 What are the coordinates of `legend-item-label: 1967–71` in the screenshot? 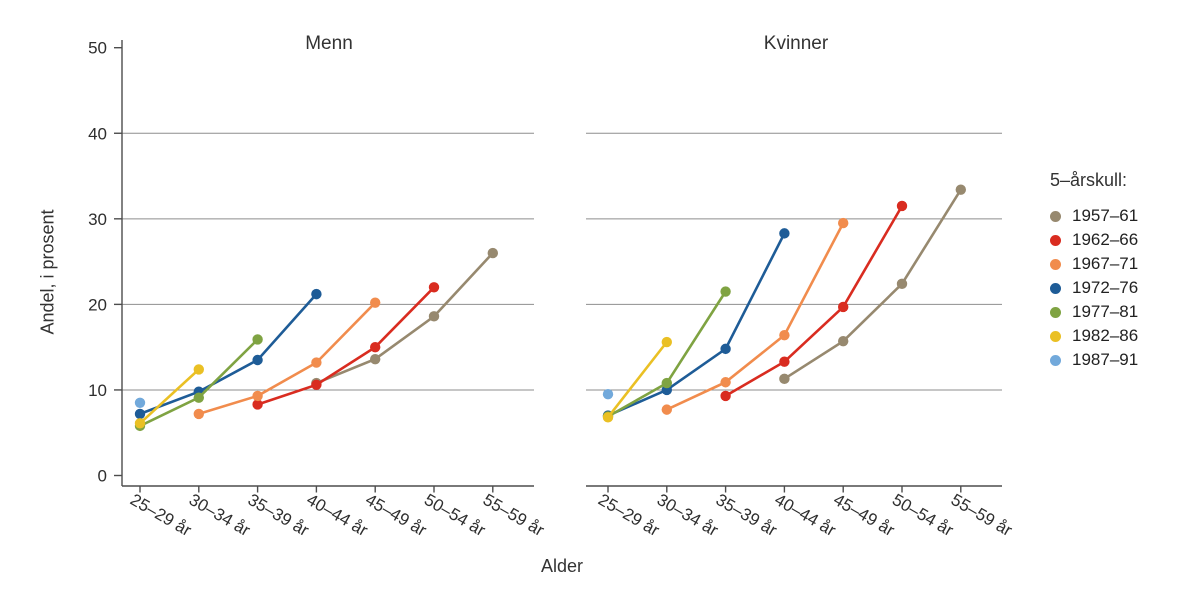 It's located at (1105, 263).